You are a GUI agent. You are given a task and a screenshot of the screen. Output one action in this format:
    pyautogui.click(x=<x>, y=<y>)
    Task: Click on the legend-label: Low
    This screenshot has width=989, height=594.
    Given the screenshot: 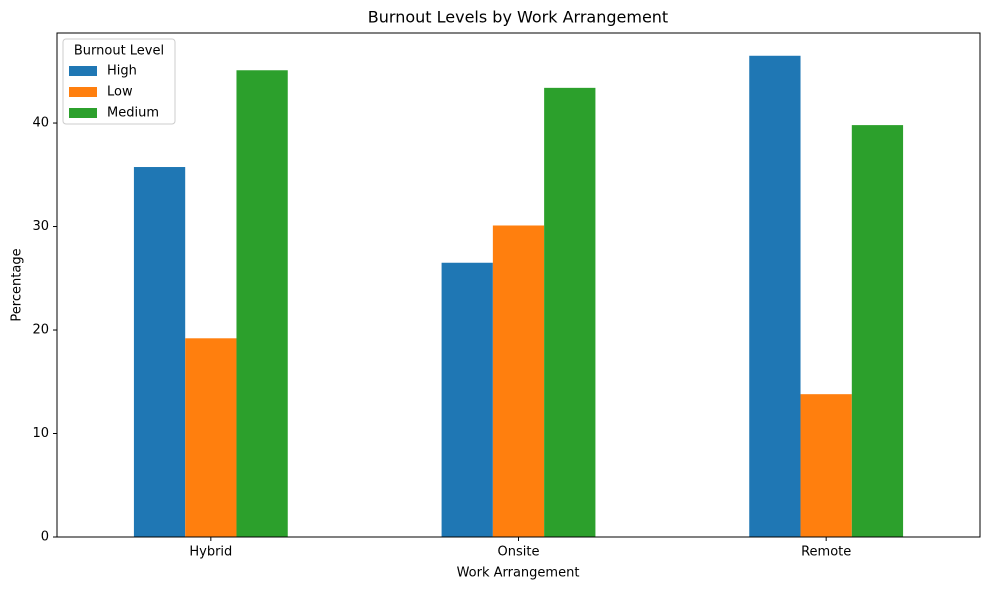 What is the action you would take?
    pyautogui.click(x=120, y=92)
    